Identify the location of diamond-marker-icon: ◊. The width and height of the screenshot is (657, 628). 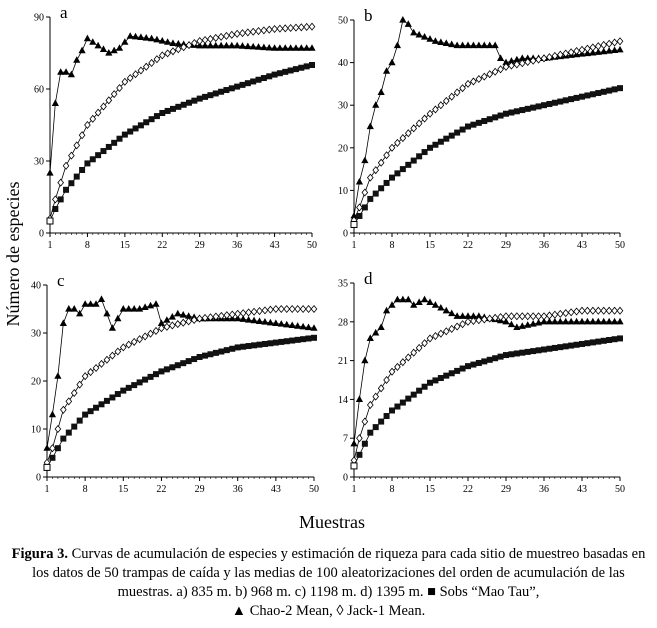
(340, 611).